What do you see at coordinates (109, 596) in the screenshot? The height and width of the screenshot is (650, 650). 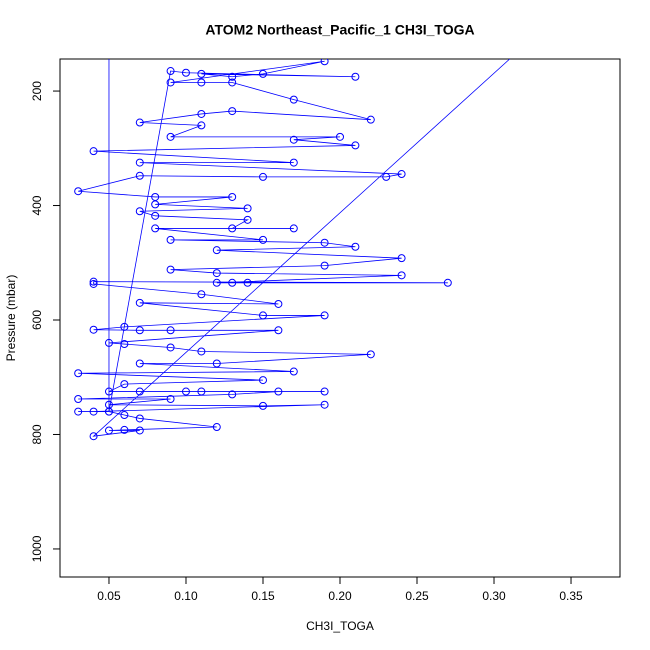 I see `x-tick-label: 0.05` at bounding box center [109, 596].